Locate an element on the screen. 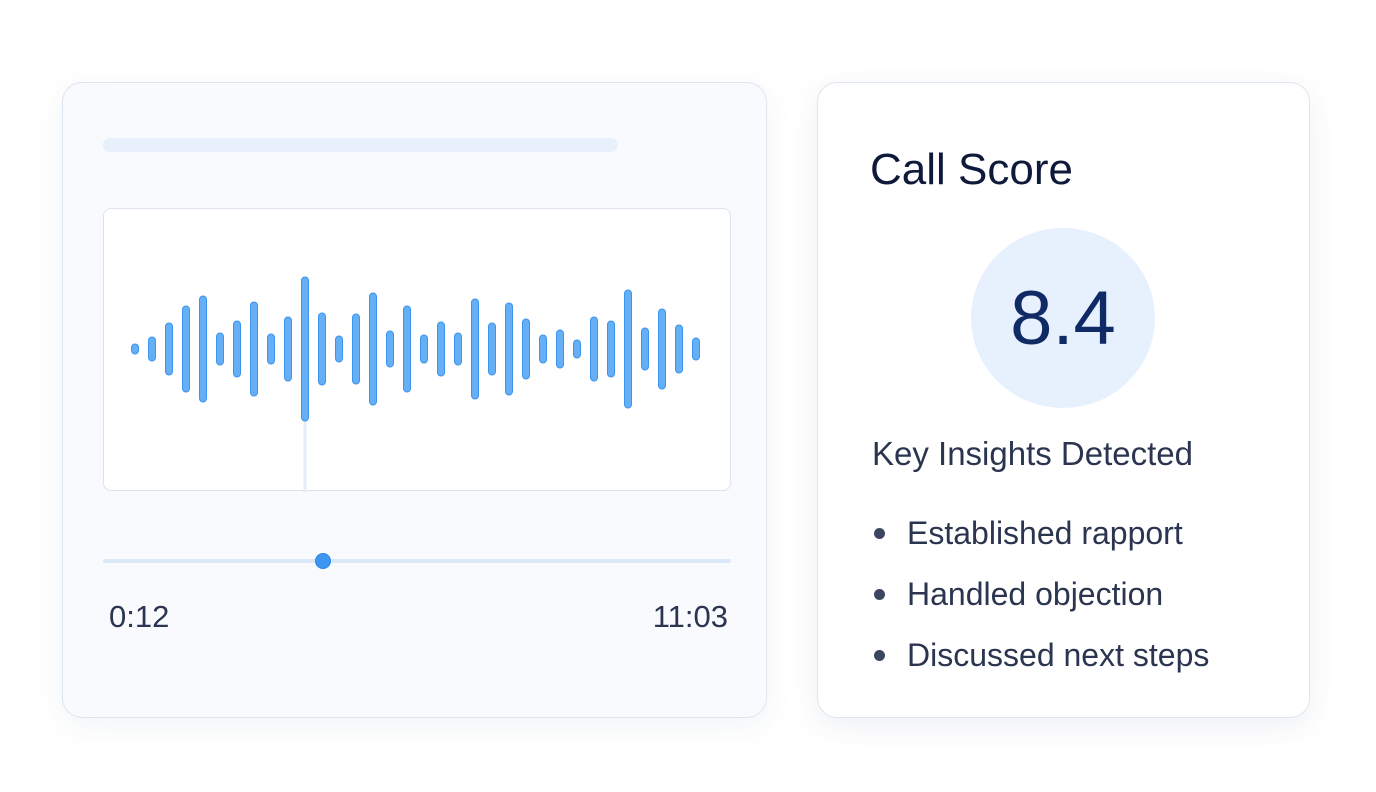 This screenshot has width=1376, height=792. insight-item: Handled objection is located at coordinates (1041, 594).